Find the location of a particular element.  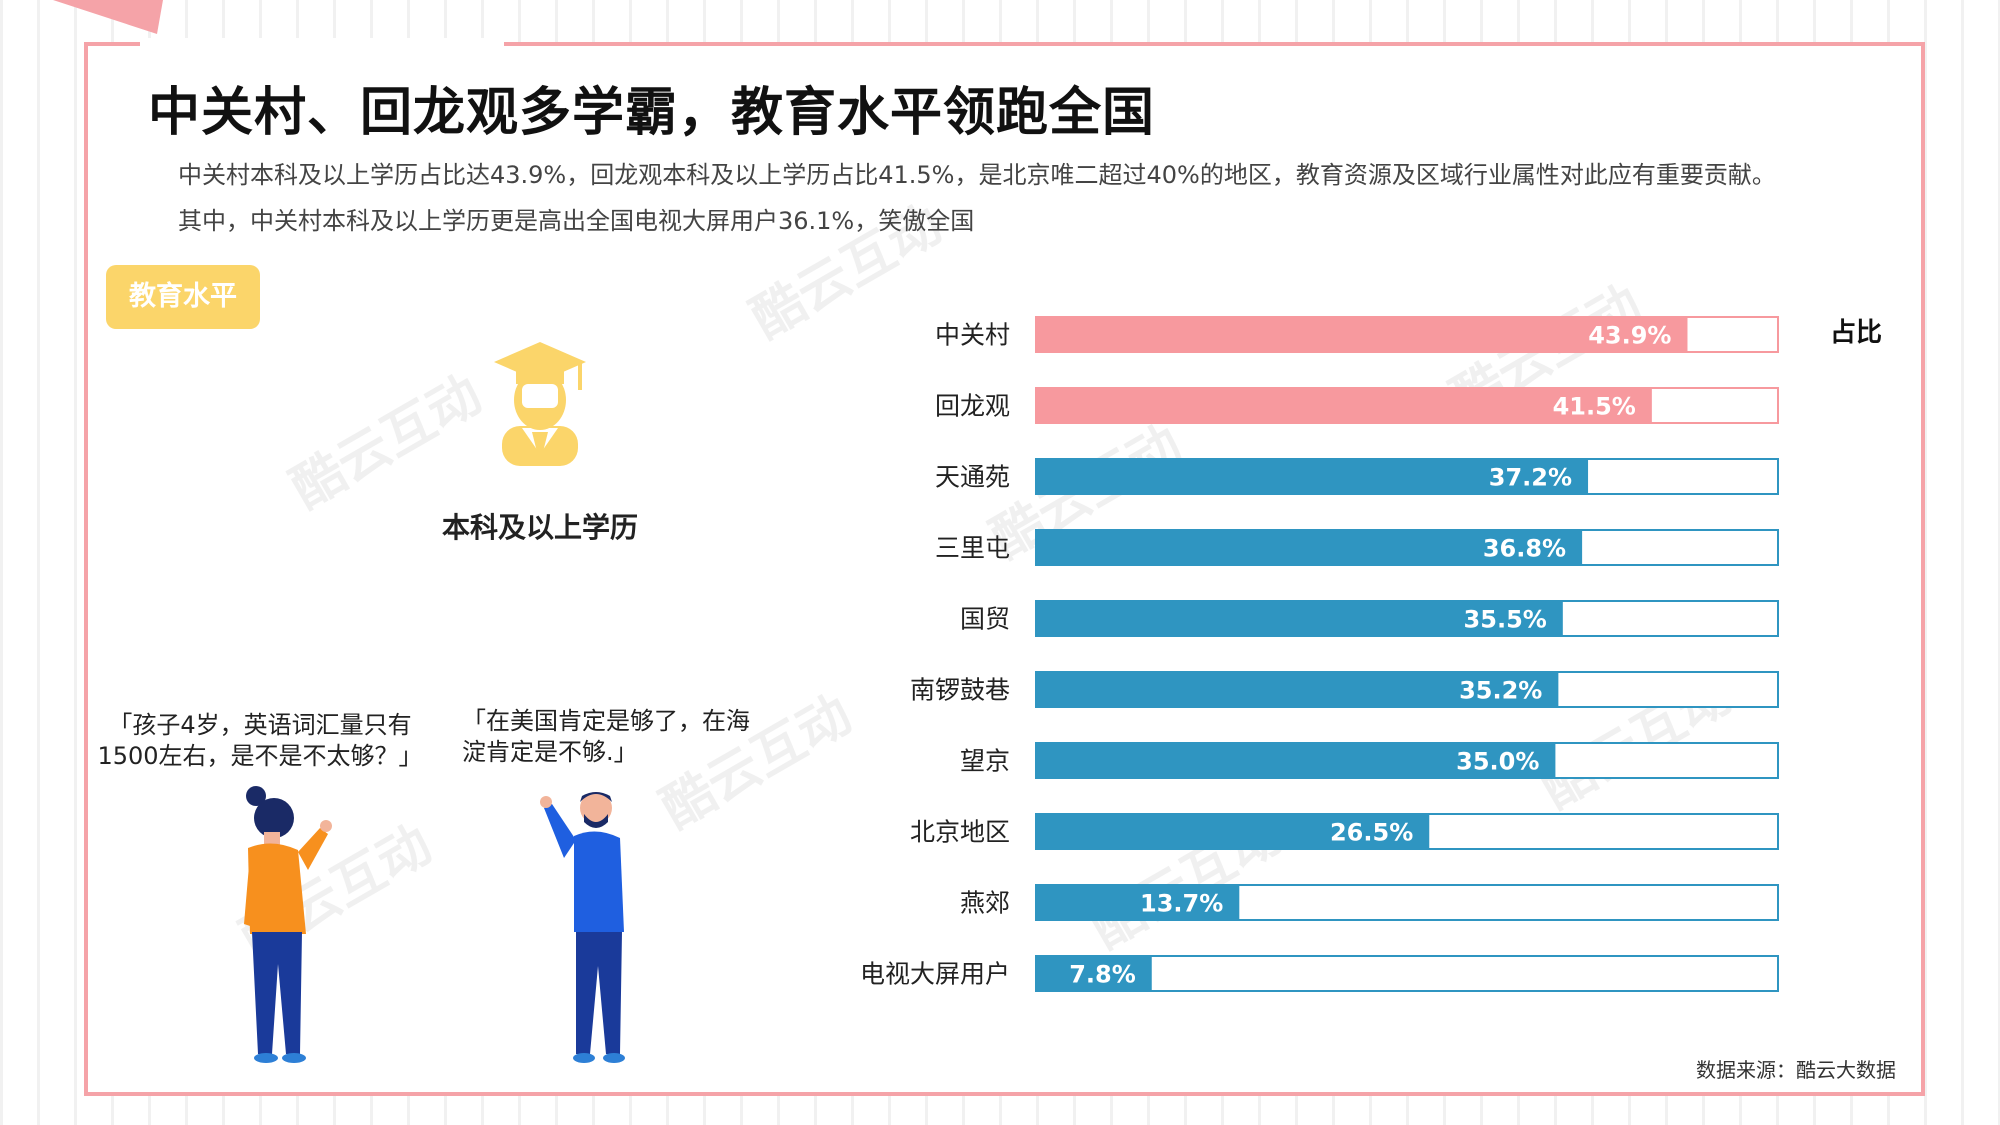

value-label: 43.9% is located at coordinates (1629, 336).